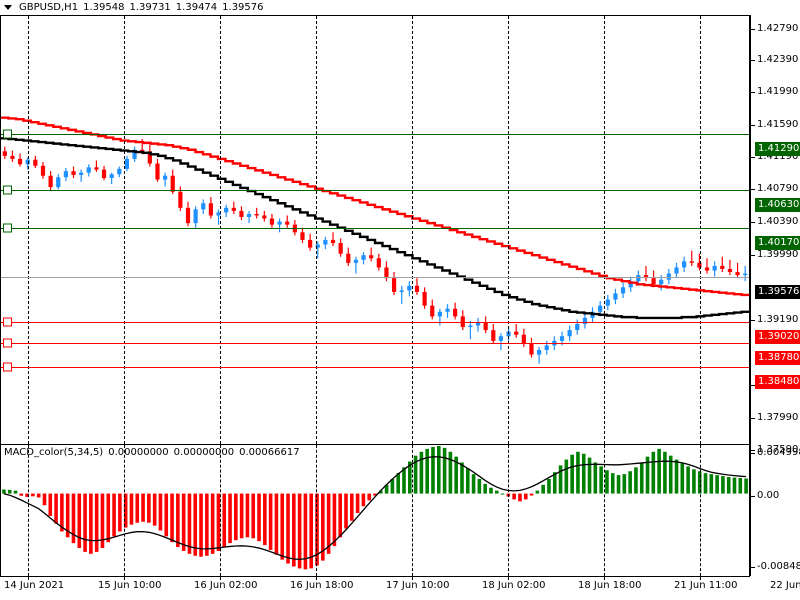  Describe the element at coordinates (418, 585) in the screenshot. I see `time-label-4: 17 Jun 10:00` at that location.